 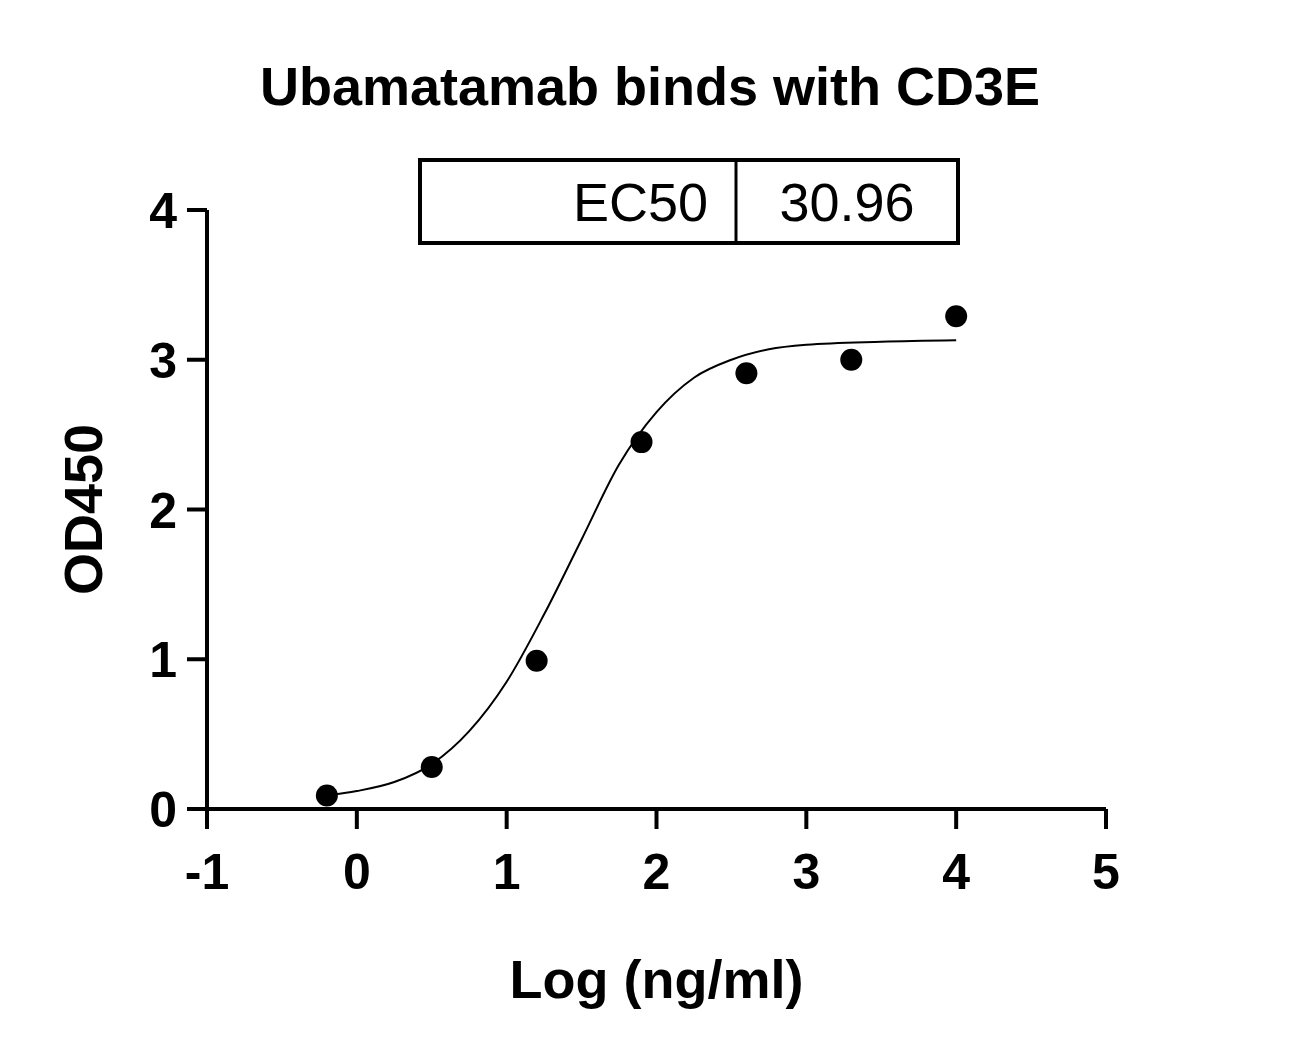 I want to click on x-tick-label: 3, so click(x=806, y=872).